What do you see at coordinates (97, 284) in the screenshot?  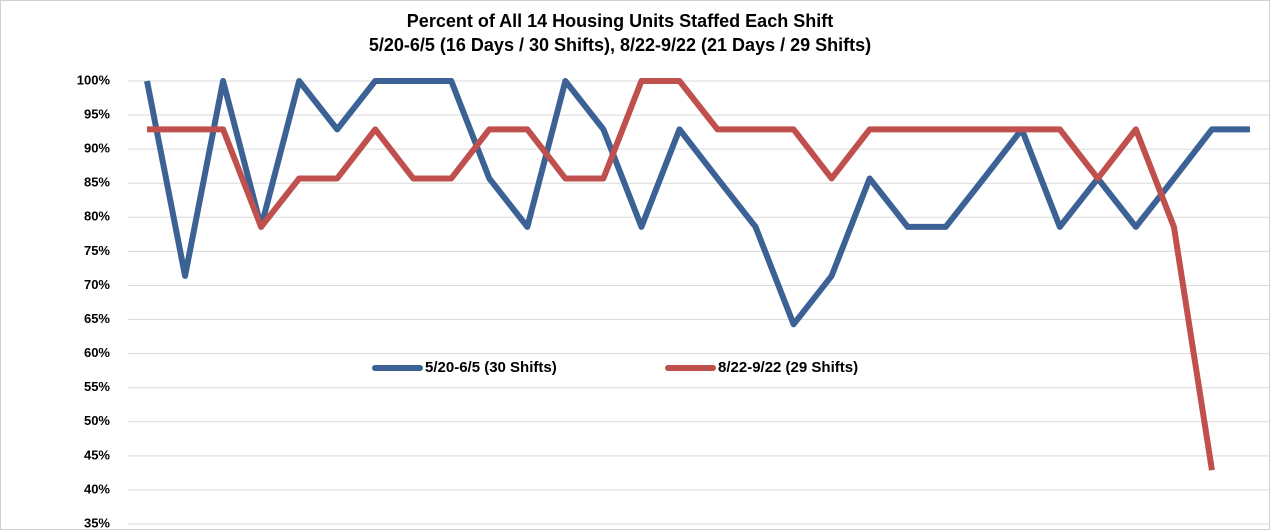 I see `y-tick-label: 70%` at bounding box center [97, 284].